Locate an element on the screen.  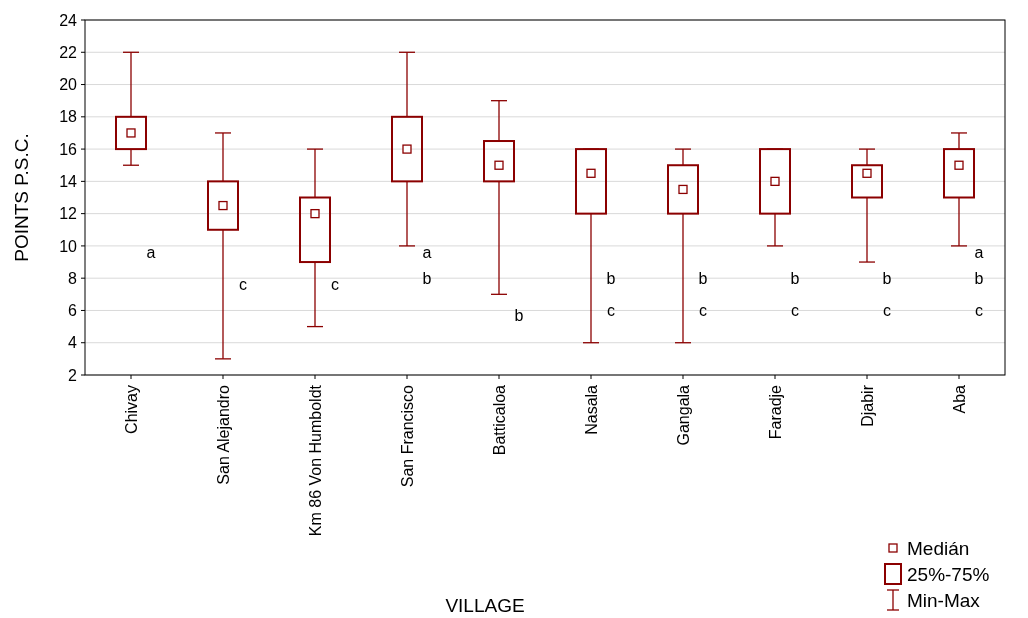
text: a b is located at coordinates (427, 265).